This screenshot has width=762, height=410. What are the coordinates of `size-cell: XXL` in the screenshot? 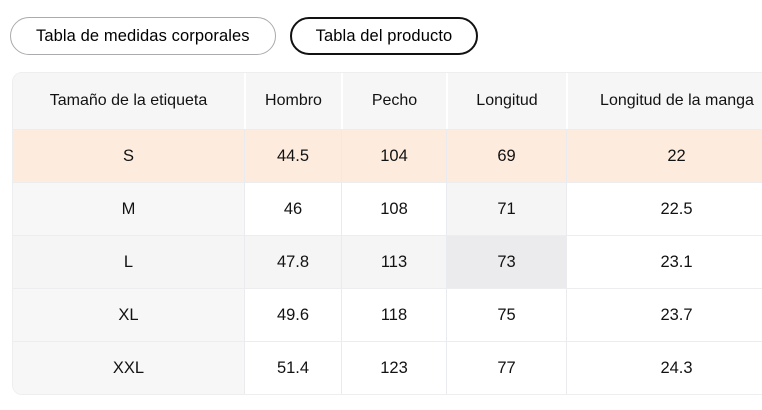 It's located at (128, 367).